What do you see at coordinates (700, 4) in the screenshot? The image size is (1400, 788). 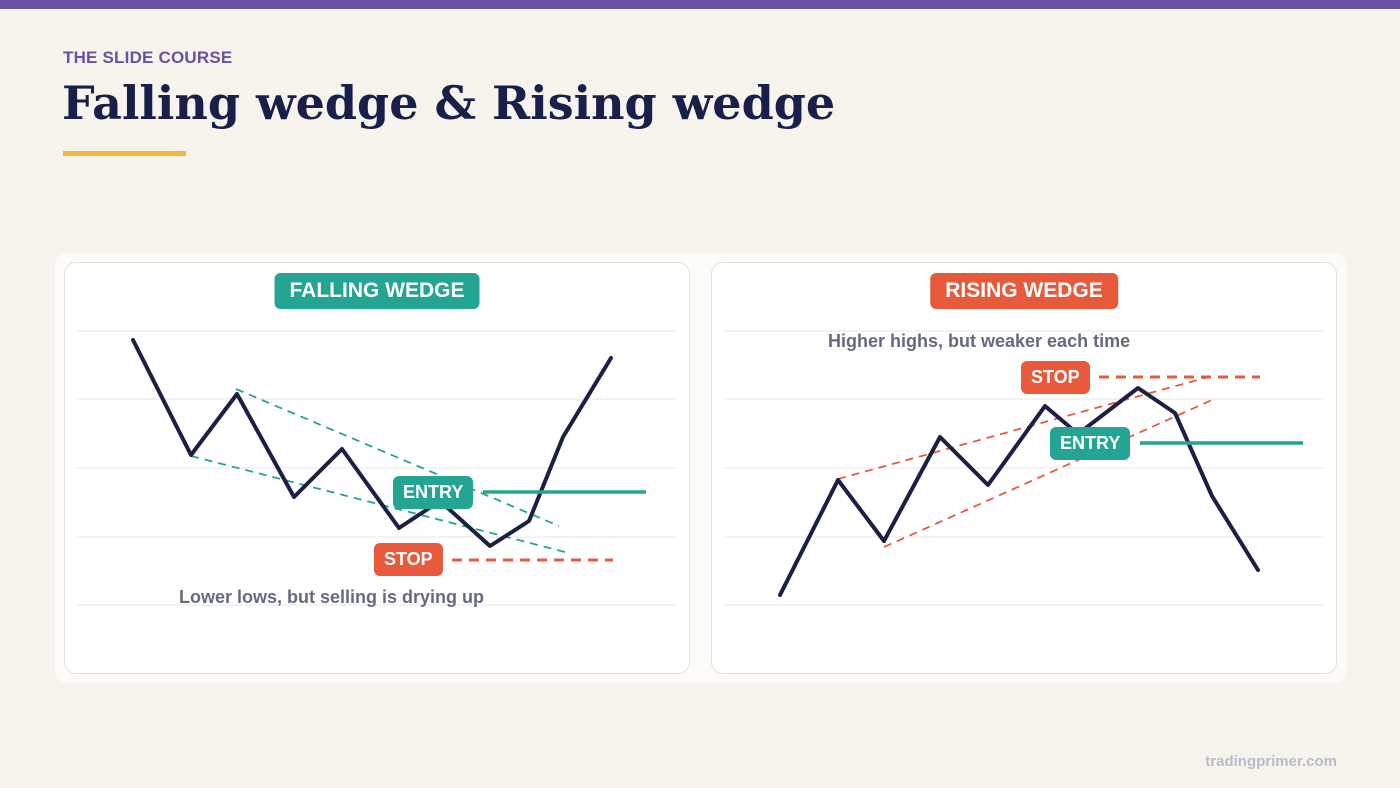 I see `top-accent-bar` at bounding box center [700, 4].